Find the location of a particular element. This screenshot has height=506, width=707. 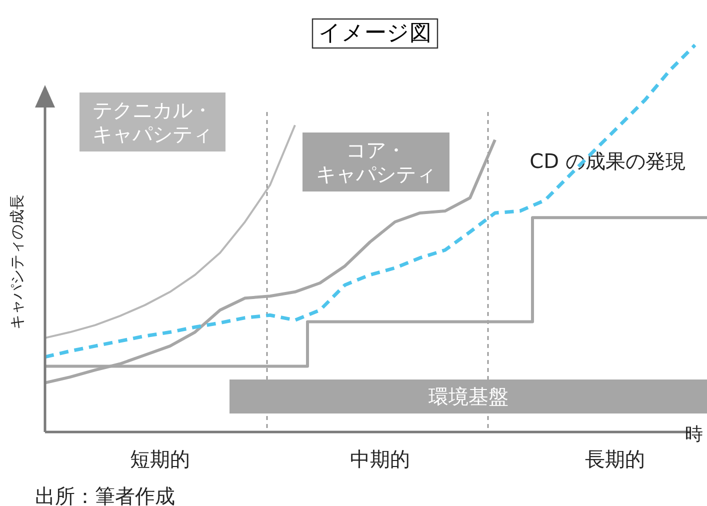

chart-title: イメージ図 is located at coordinates (375, 33).